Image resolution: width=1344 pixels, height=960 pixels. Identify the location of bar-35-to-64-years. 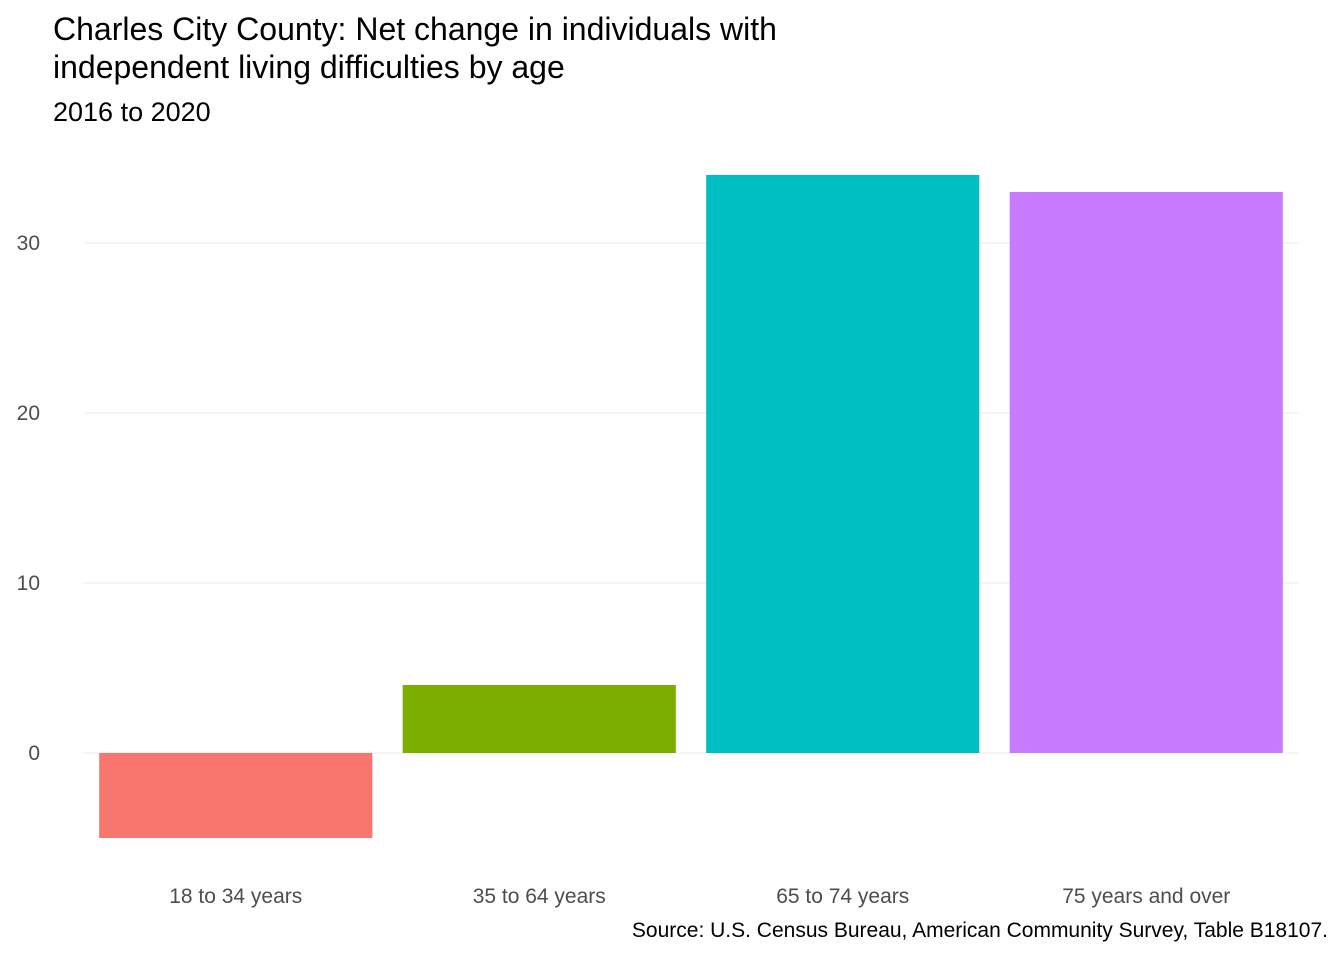
(539, 719).